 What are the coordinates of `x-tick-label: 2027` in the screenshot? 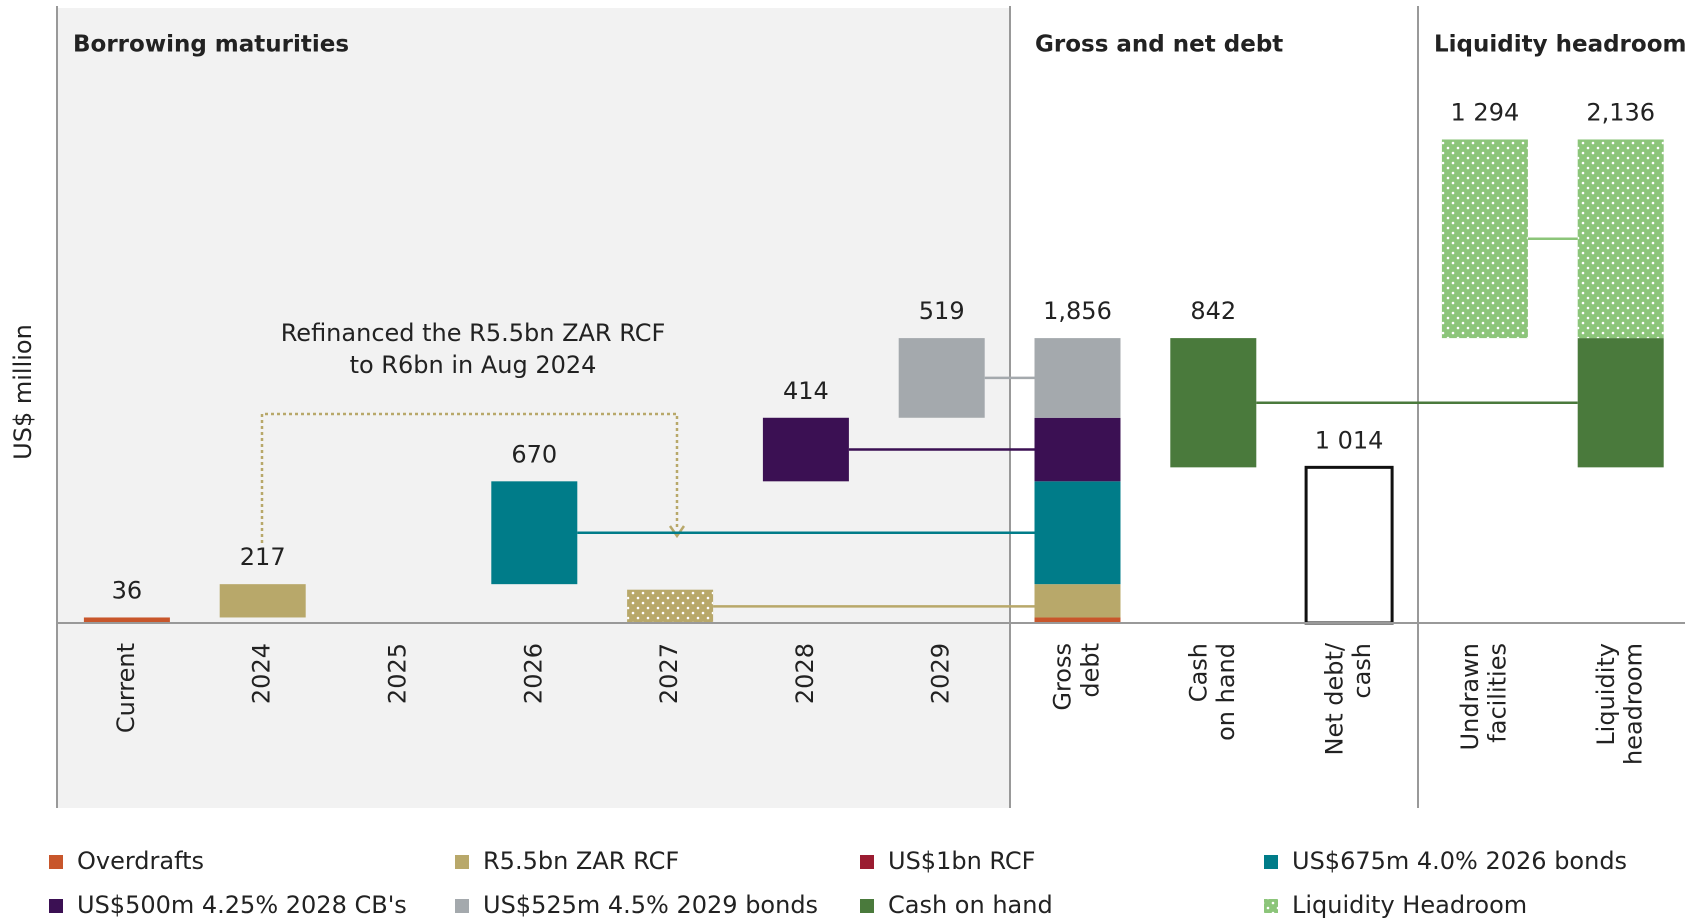 It's located at (669, 673).